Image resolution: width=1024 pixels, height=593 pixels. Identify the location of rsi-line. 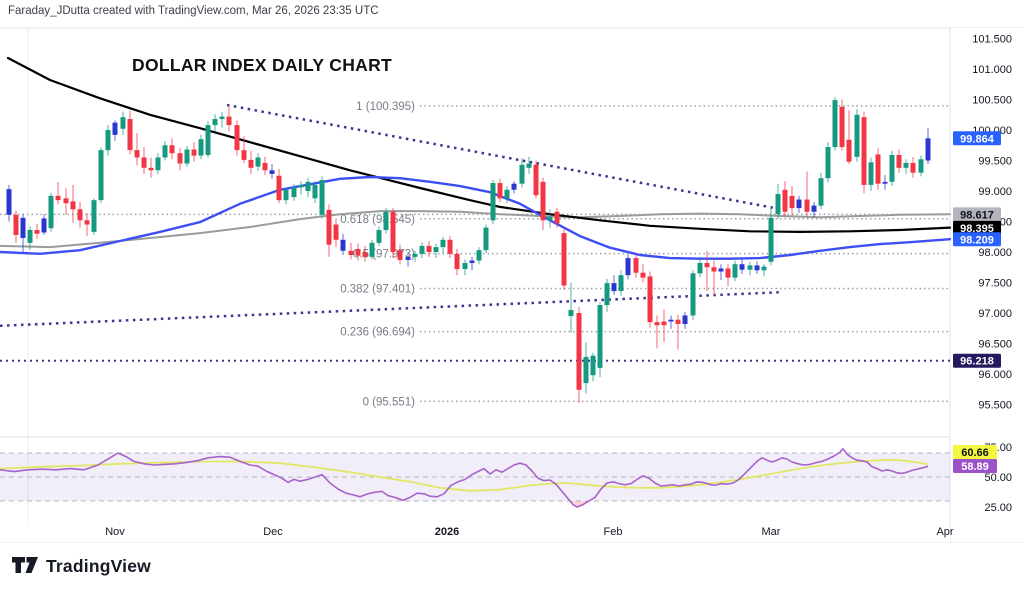
(464, 477).